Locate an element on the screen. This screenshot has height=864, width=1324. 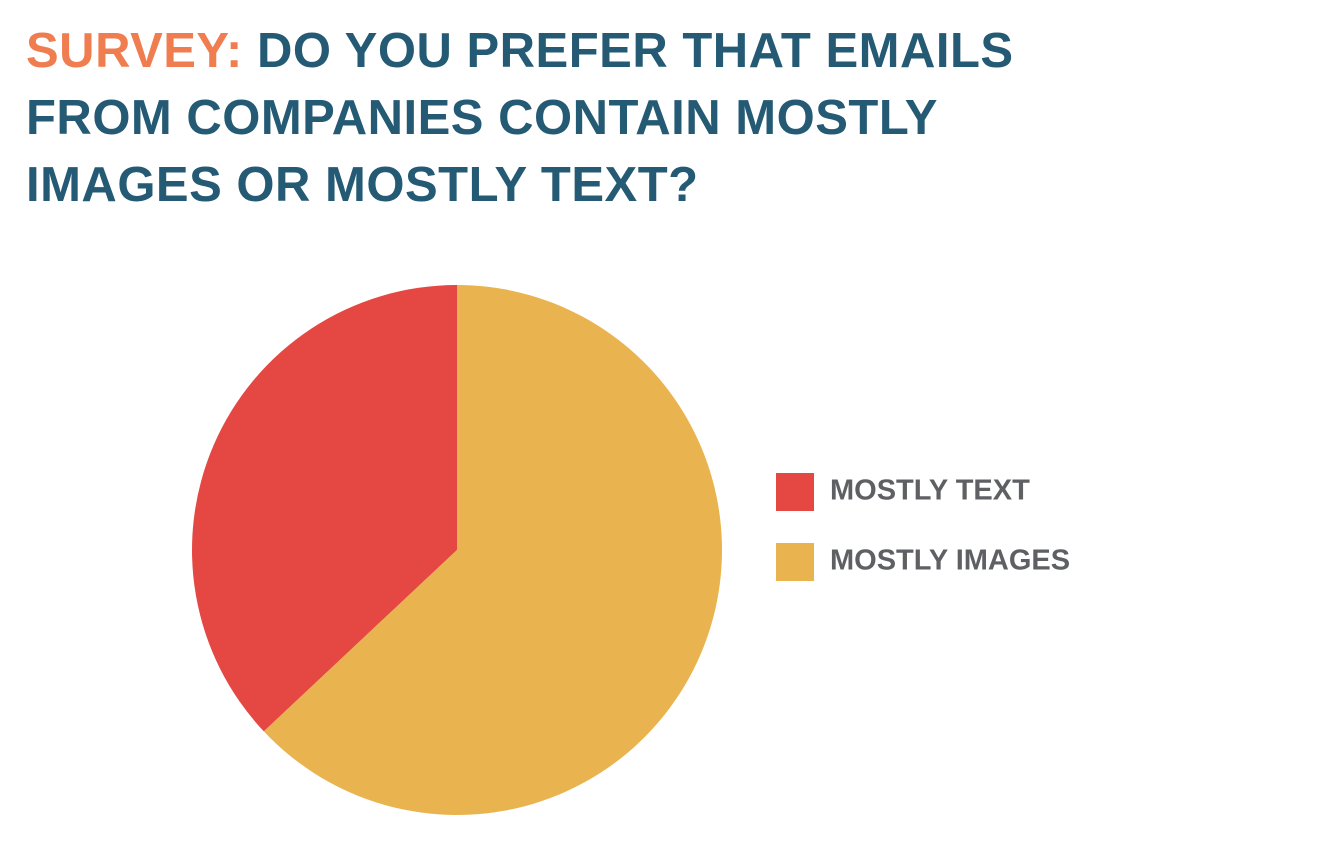
legend-label: MOSTLY TEXT is located at coordinates (930, 491).